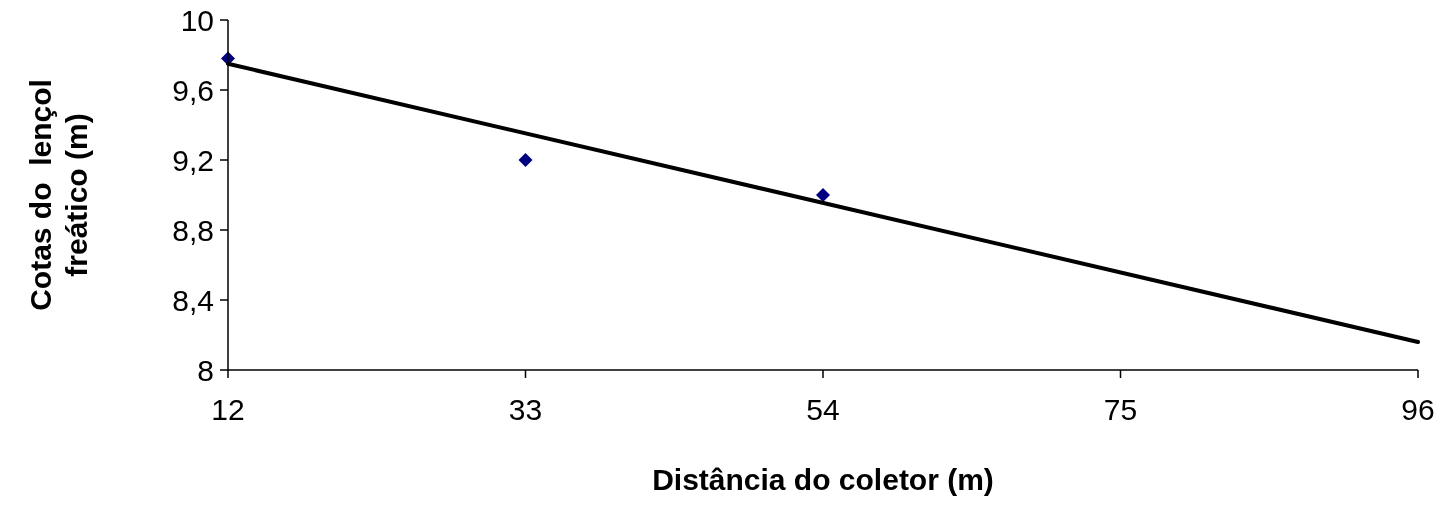  I want to click on x-tick-label: 33, so click(525, 409).